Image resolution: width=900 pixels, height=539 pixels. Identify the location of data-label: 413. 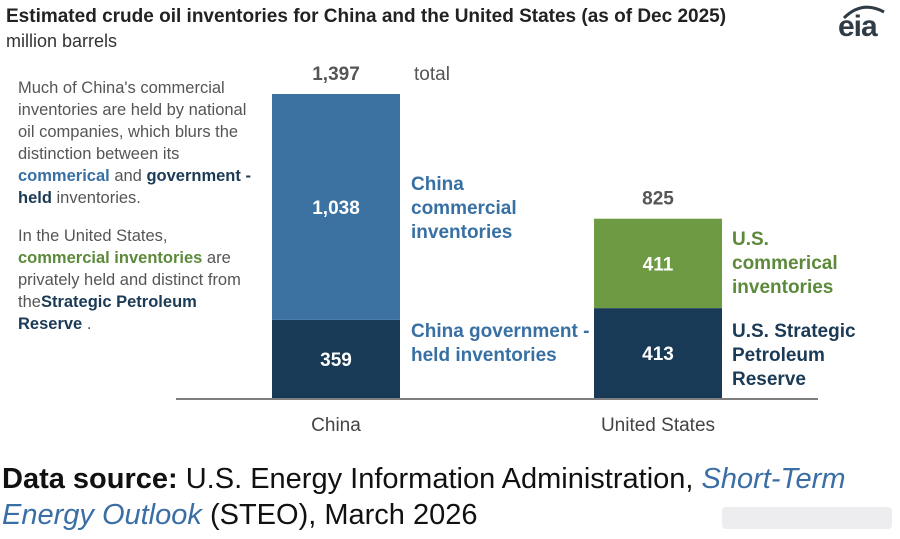
(658, 354).